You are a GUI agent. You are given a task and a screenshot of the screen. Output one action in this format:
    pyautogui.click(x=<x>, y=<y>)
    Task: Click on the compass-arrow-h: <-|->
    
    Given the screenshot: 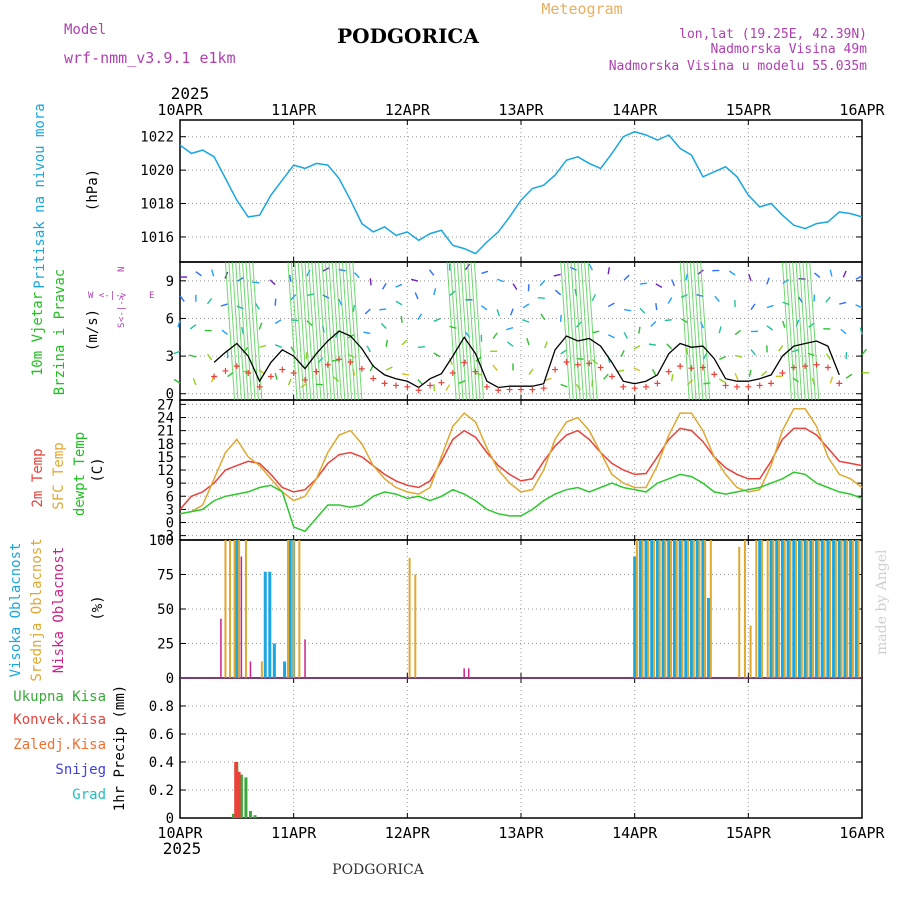 What is the action you would take?
    pyautogui.click(x=113, y=296)
    